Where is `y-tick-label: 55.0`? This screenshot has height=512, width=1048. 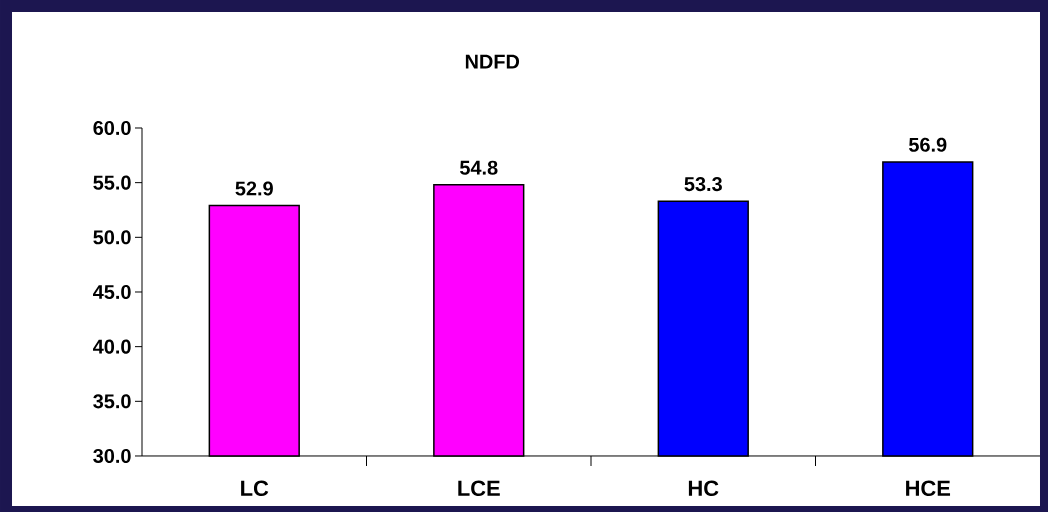
y-tick-label: 55.0 is located at coordinates (112, 182).